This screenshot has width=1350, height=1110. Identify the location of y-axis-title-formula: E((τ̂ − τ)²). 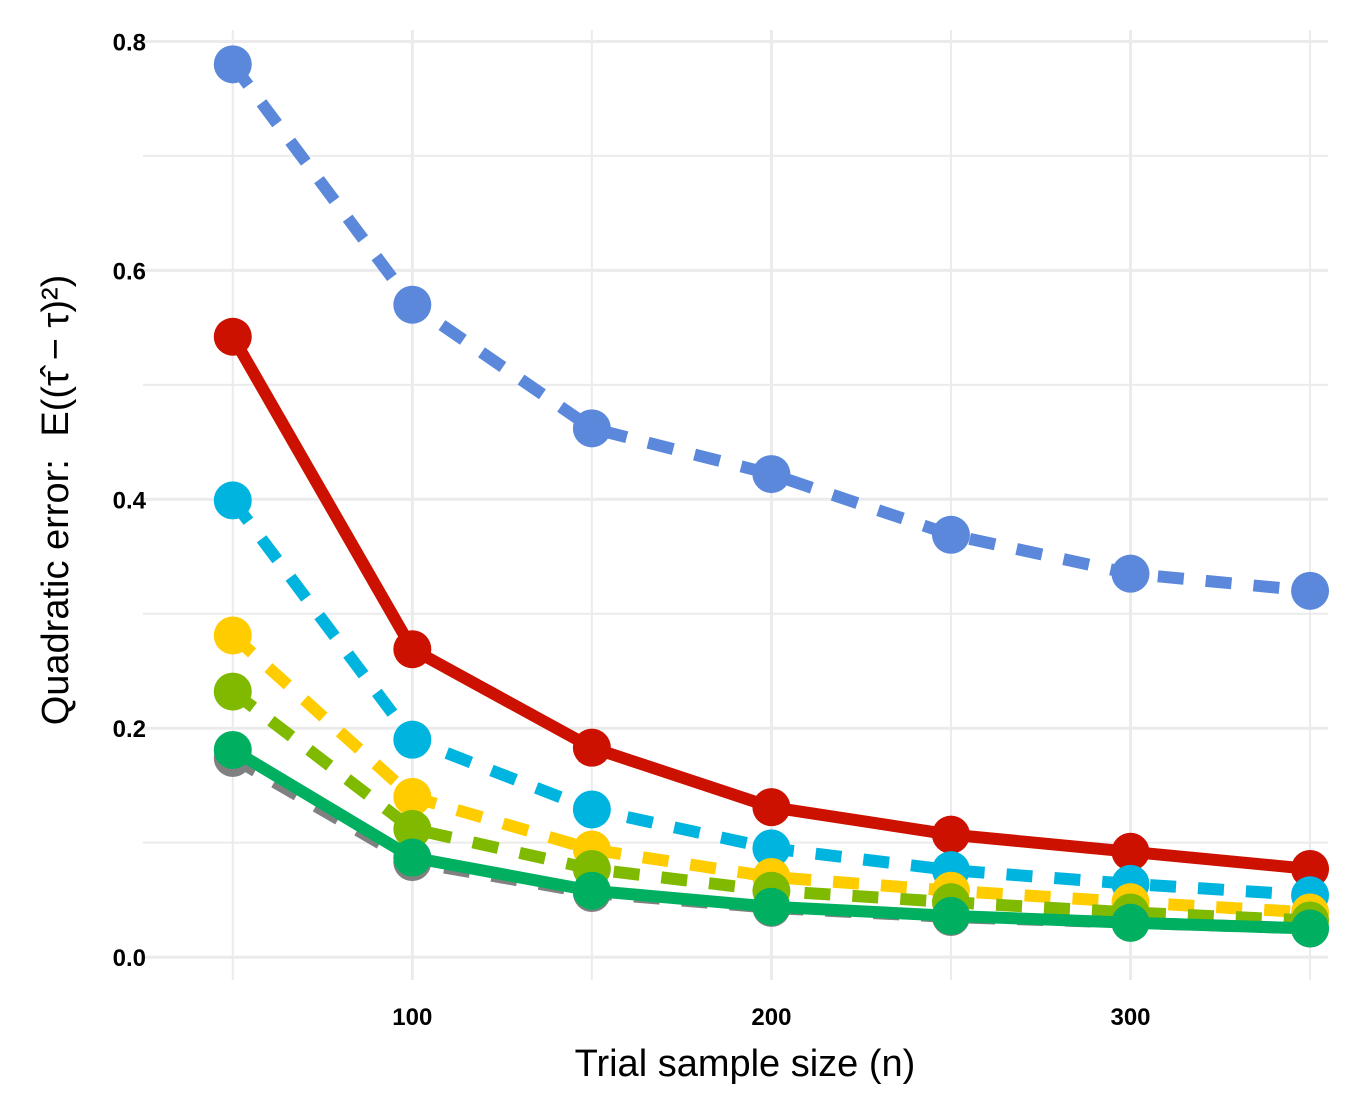
(56, 356).